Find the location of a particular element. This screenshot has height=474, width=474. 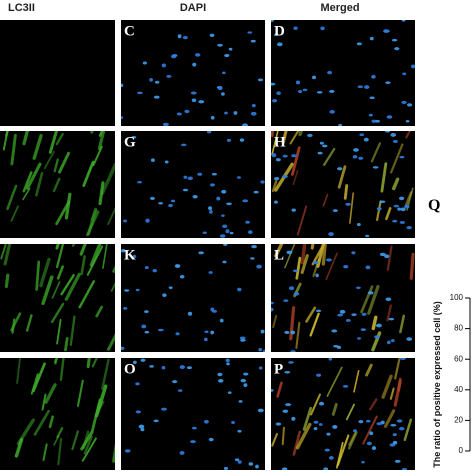

column-header: Merged is located at coordinates (339, 8).